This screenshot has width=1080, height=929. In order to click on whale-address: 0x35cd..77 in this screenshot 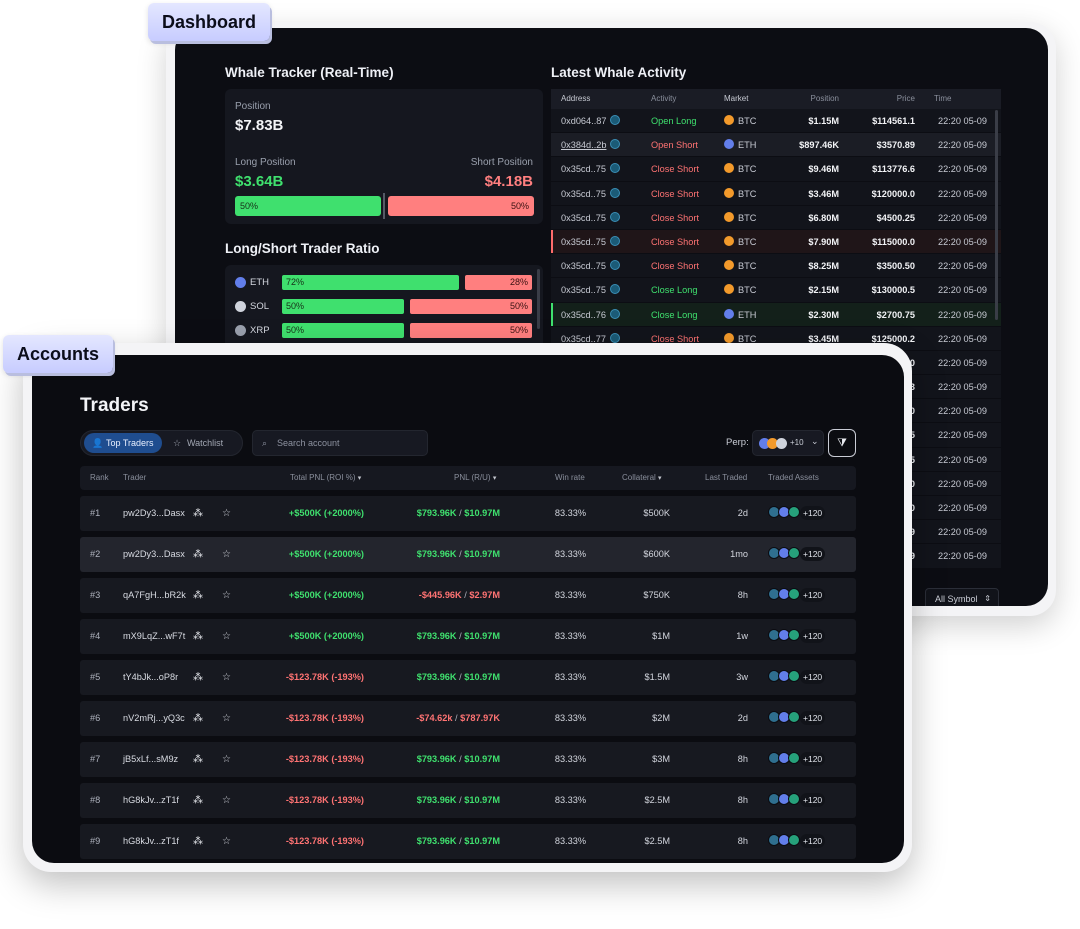, I will do `click(590, 339)`.